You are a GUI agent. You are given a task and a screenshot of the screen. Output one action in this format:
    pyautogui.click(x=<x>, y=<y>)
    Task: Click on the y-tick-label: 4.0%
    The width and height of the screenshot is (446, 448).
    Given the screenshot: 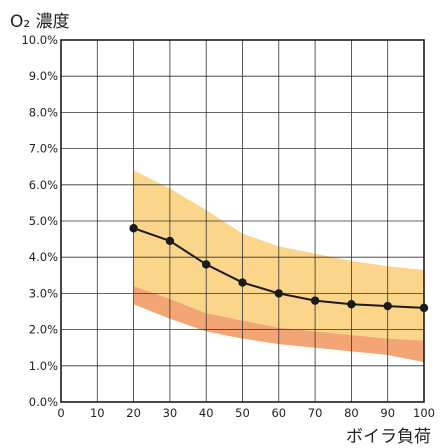 What is the action you would take?
    pyautogui.click(x=43, y=257)
    